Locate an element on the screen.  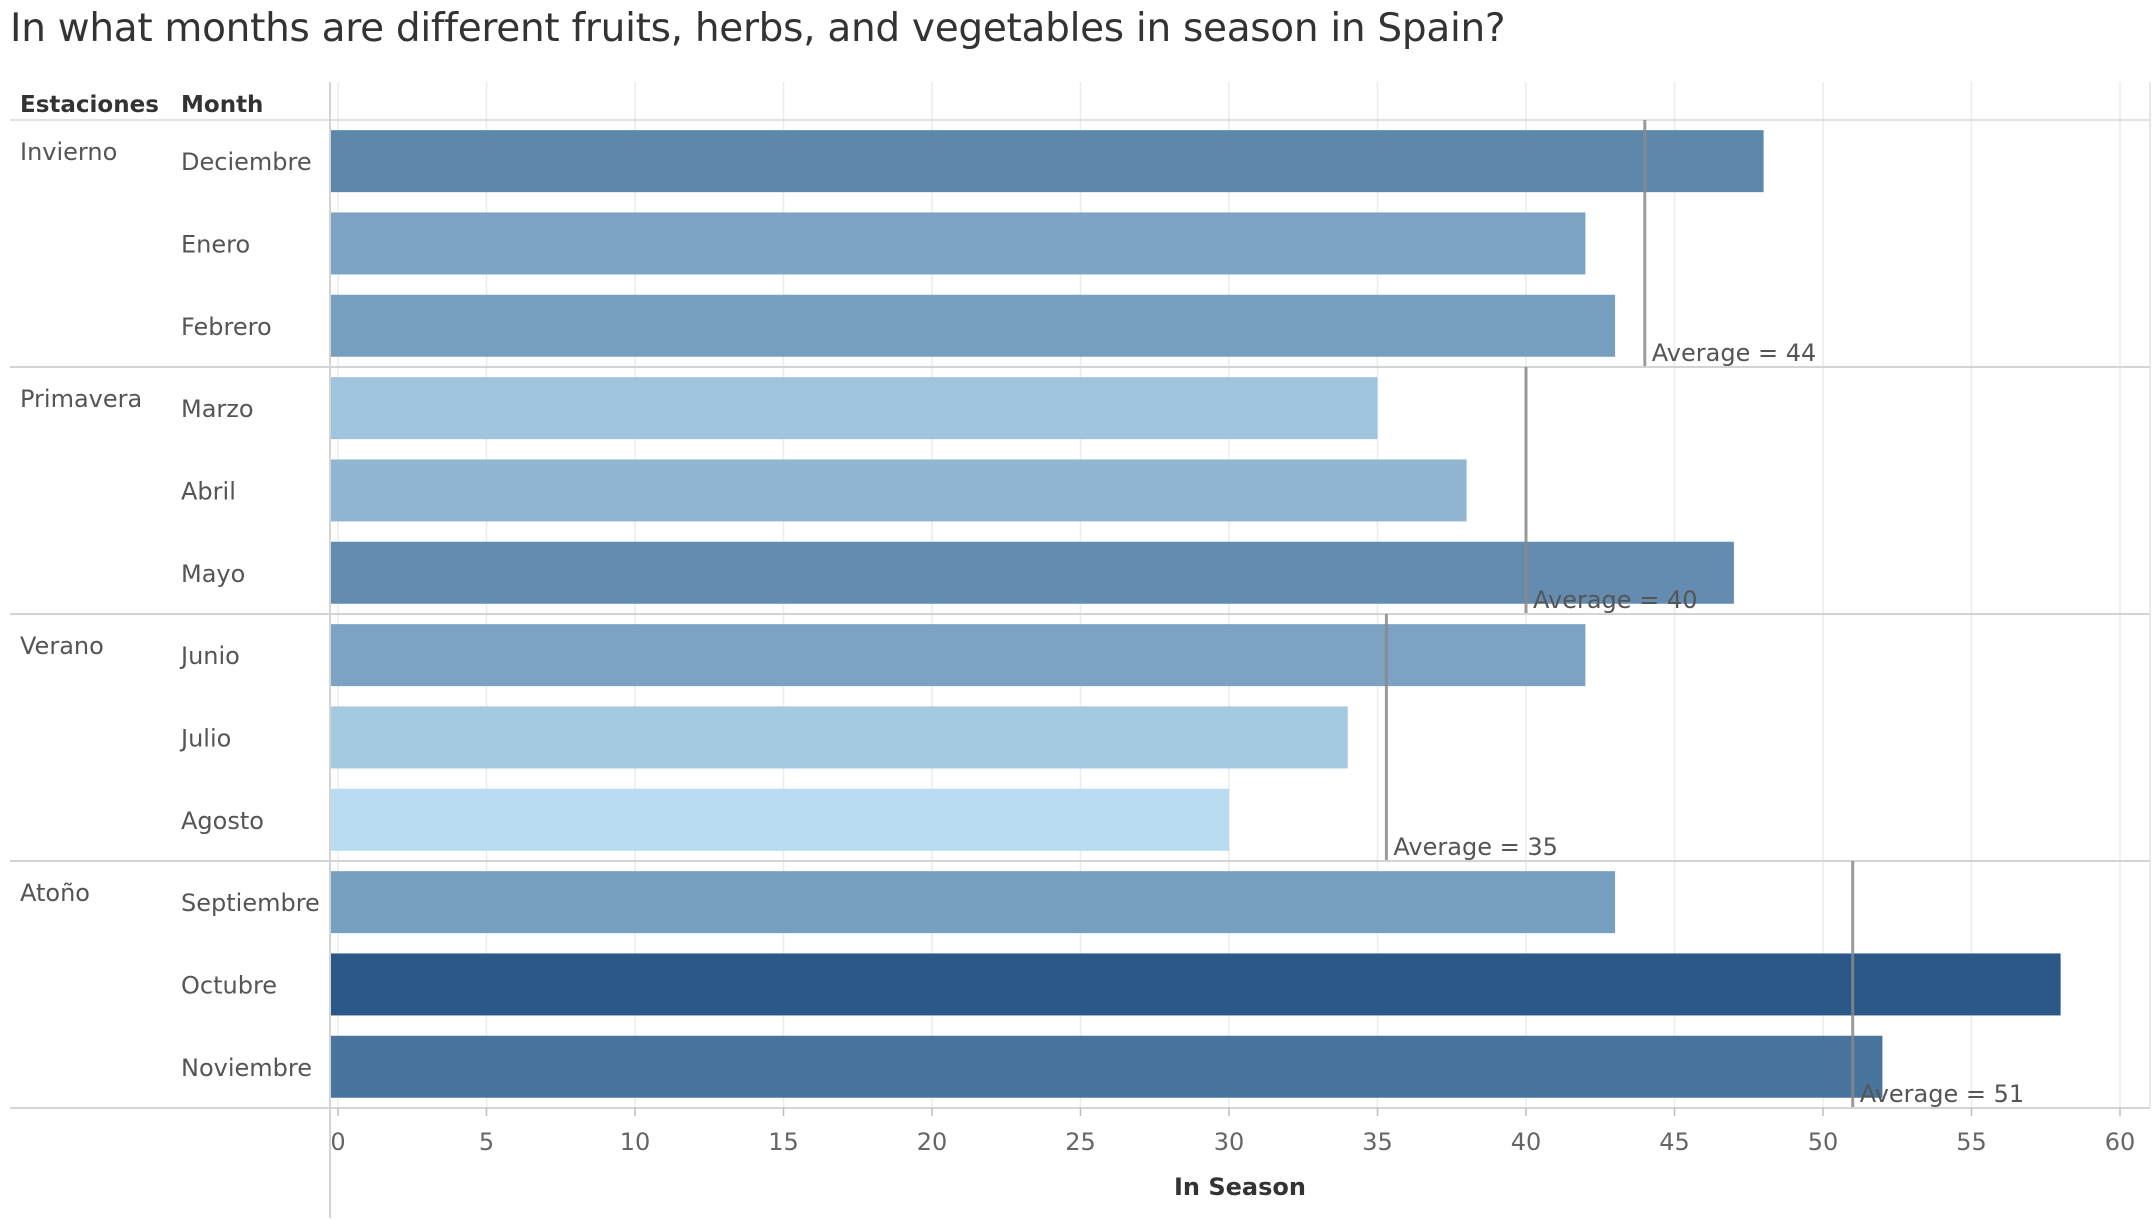
month-label: Octubre is located at coordinates (229, 985).